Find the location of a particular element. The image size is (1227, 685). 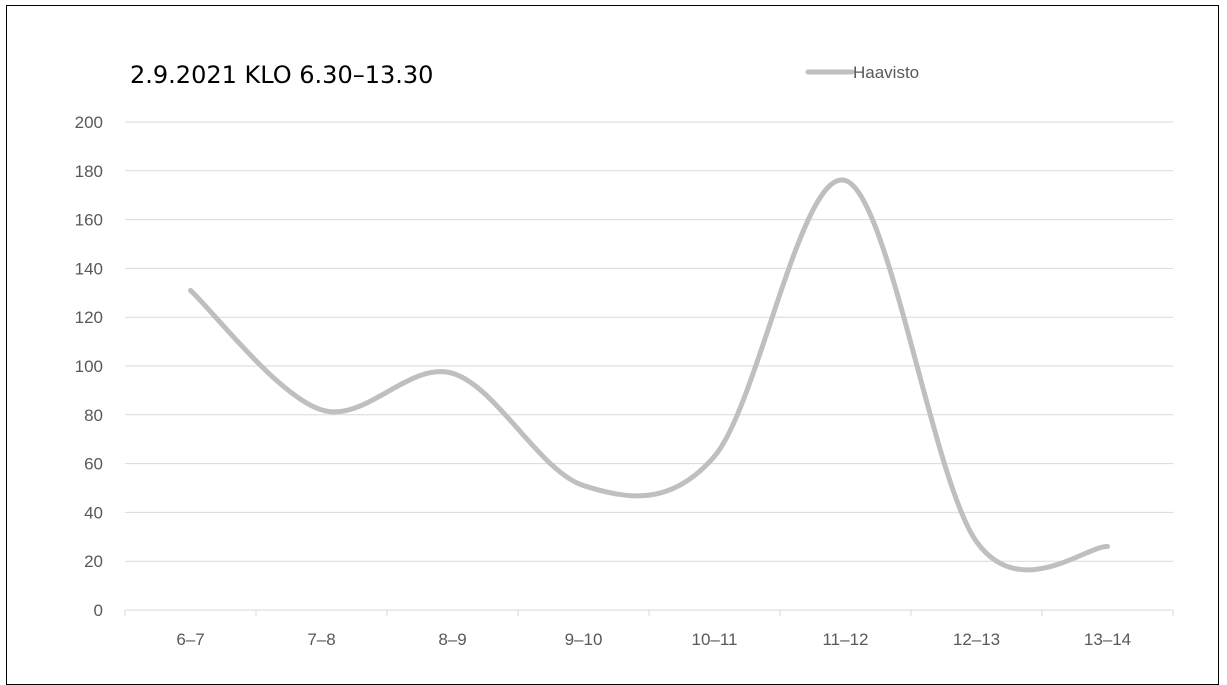

y-axis-tick-labels: 0 20 40 60 80 100 120 140 160 180 200 is located at coordinates (89, 366).